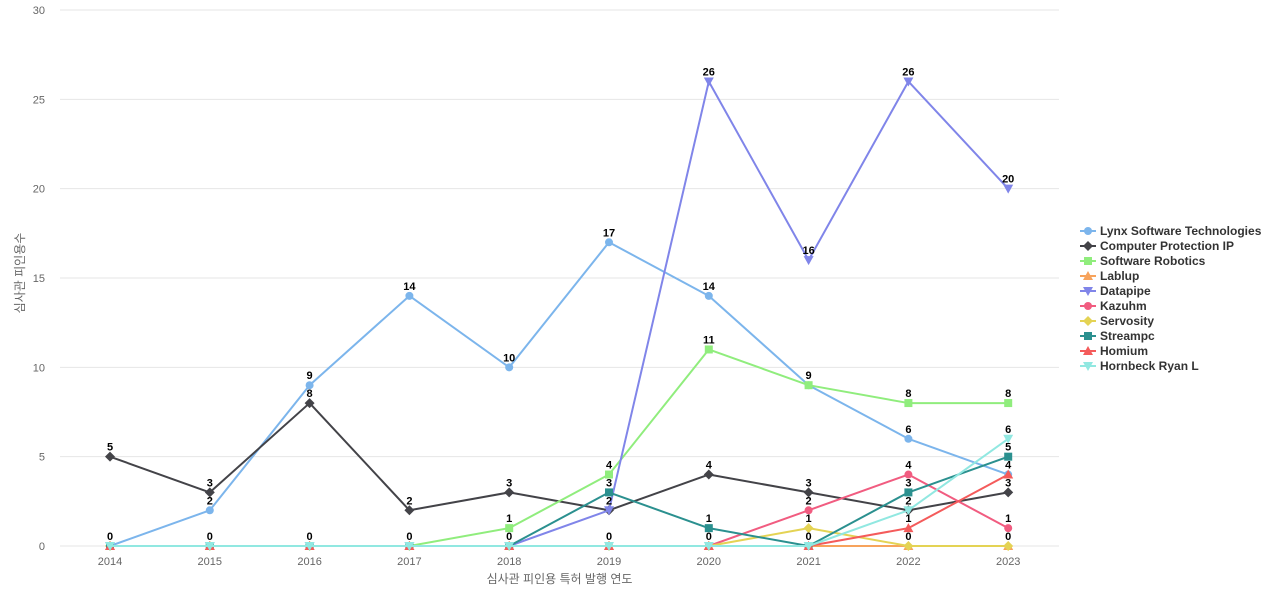  Describe the element at coordinates (1125, 291) in the screenshot. I see `legend-label: Datapipe` at that location.